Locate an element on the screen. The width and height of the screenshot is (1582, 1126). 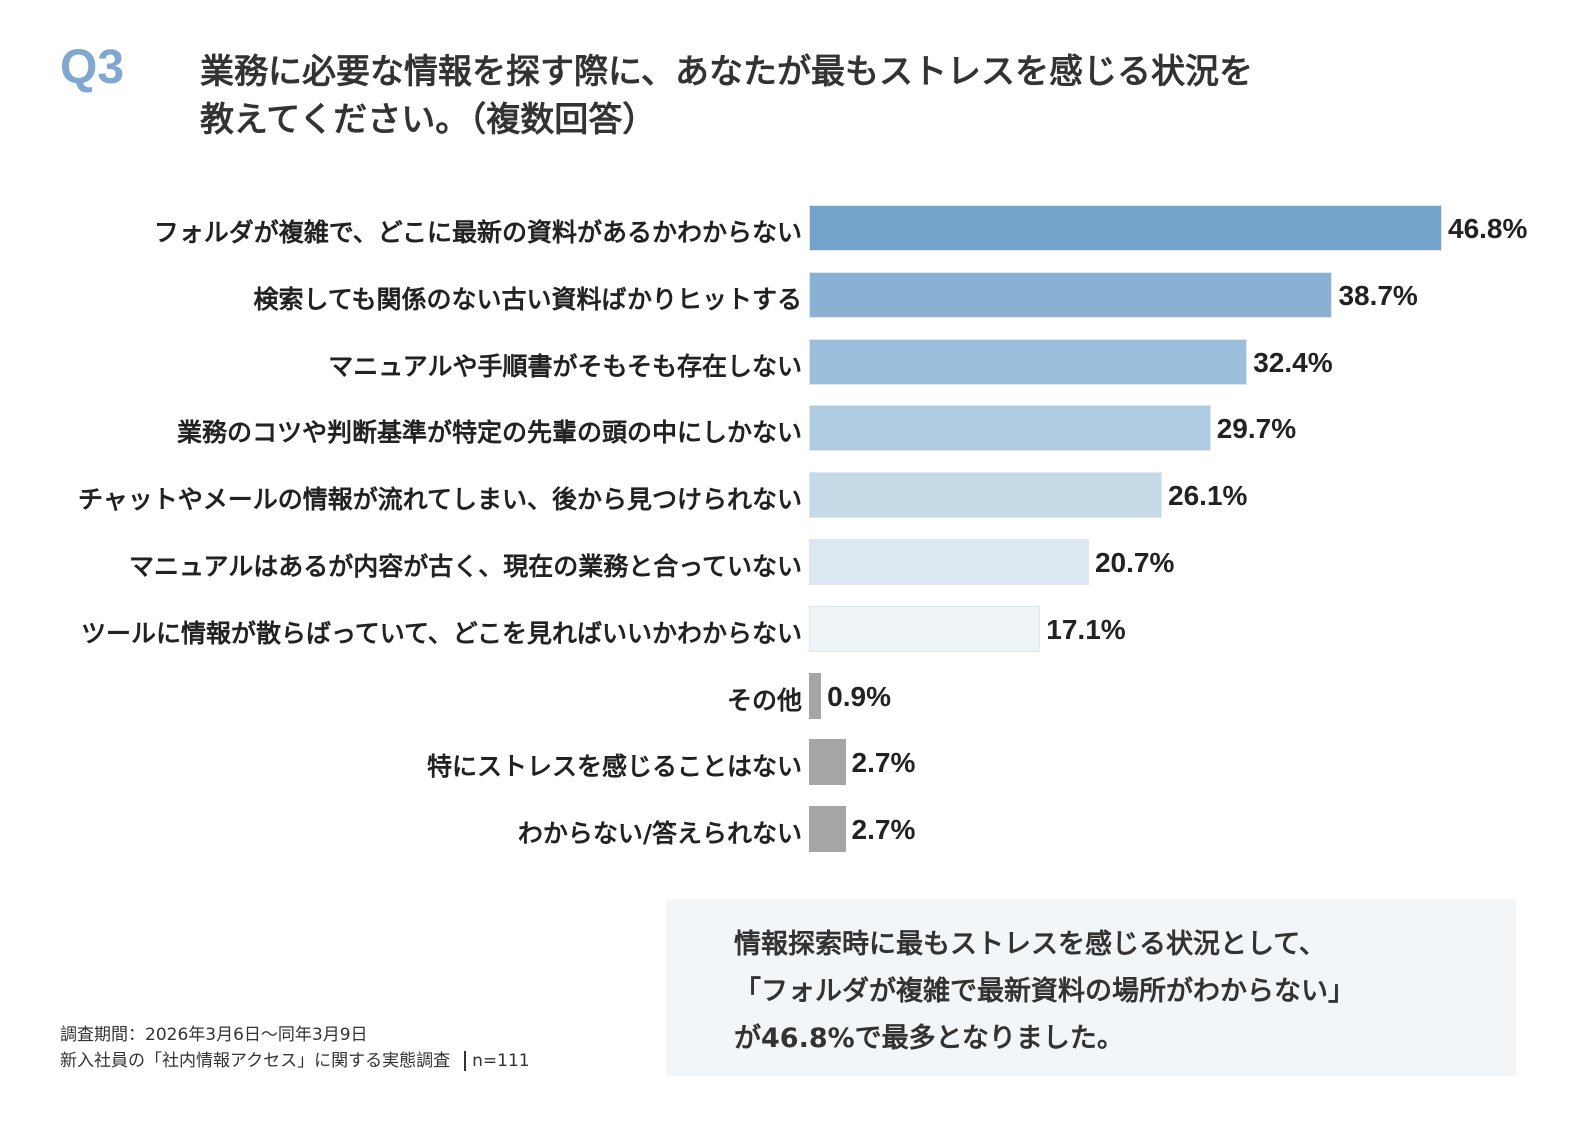
bar-row: フォルダが複雑で、どこに最新の資料があるかわからない 46.8% is located at coordinates (791, 229).